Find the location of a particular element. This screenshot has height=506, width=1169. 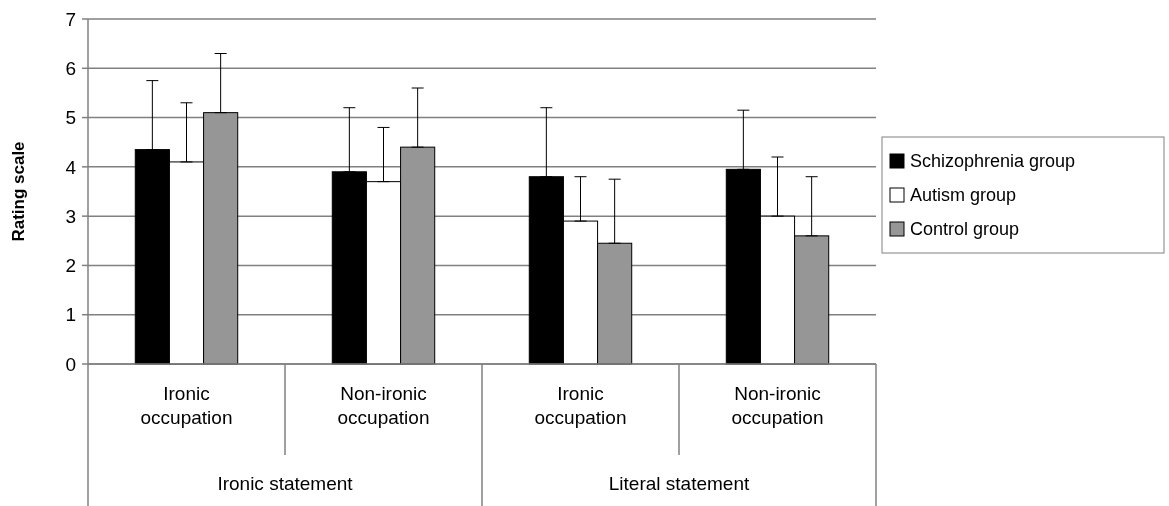

y-tick-label: 0 is located at coordinates (70, 364).